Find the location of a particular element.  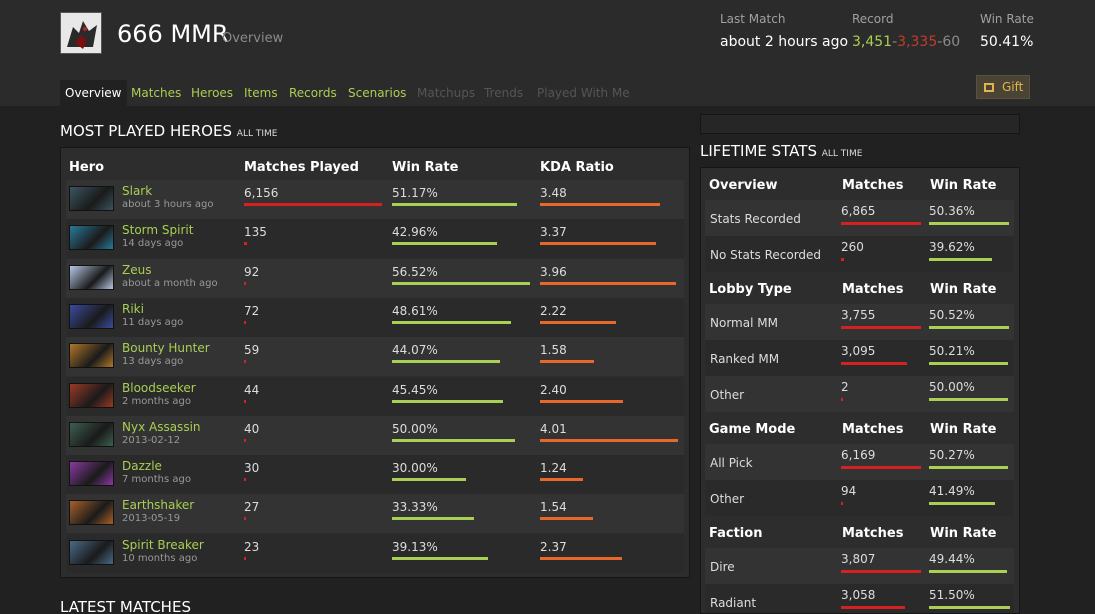

win-rate-value: 51.17% is located at coordinates (415, 193).